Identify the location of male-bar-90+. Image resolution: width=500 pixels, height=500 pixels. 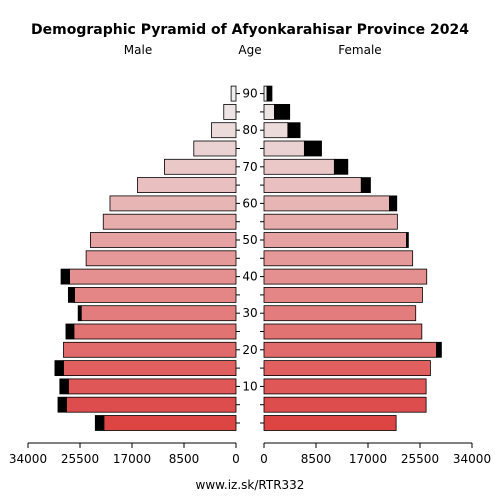
(233, 93).